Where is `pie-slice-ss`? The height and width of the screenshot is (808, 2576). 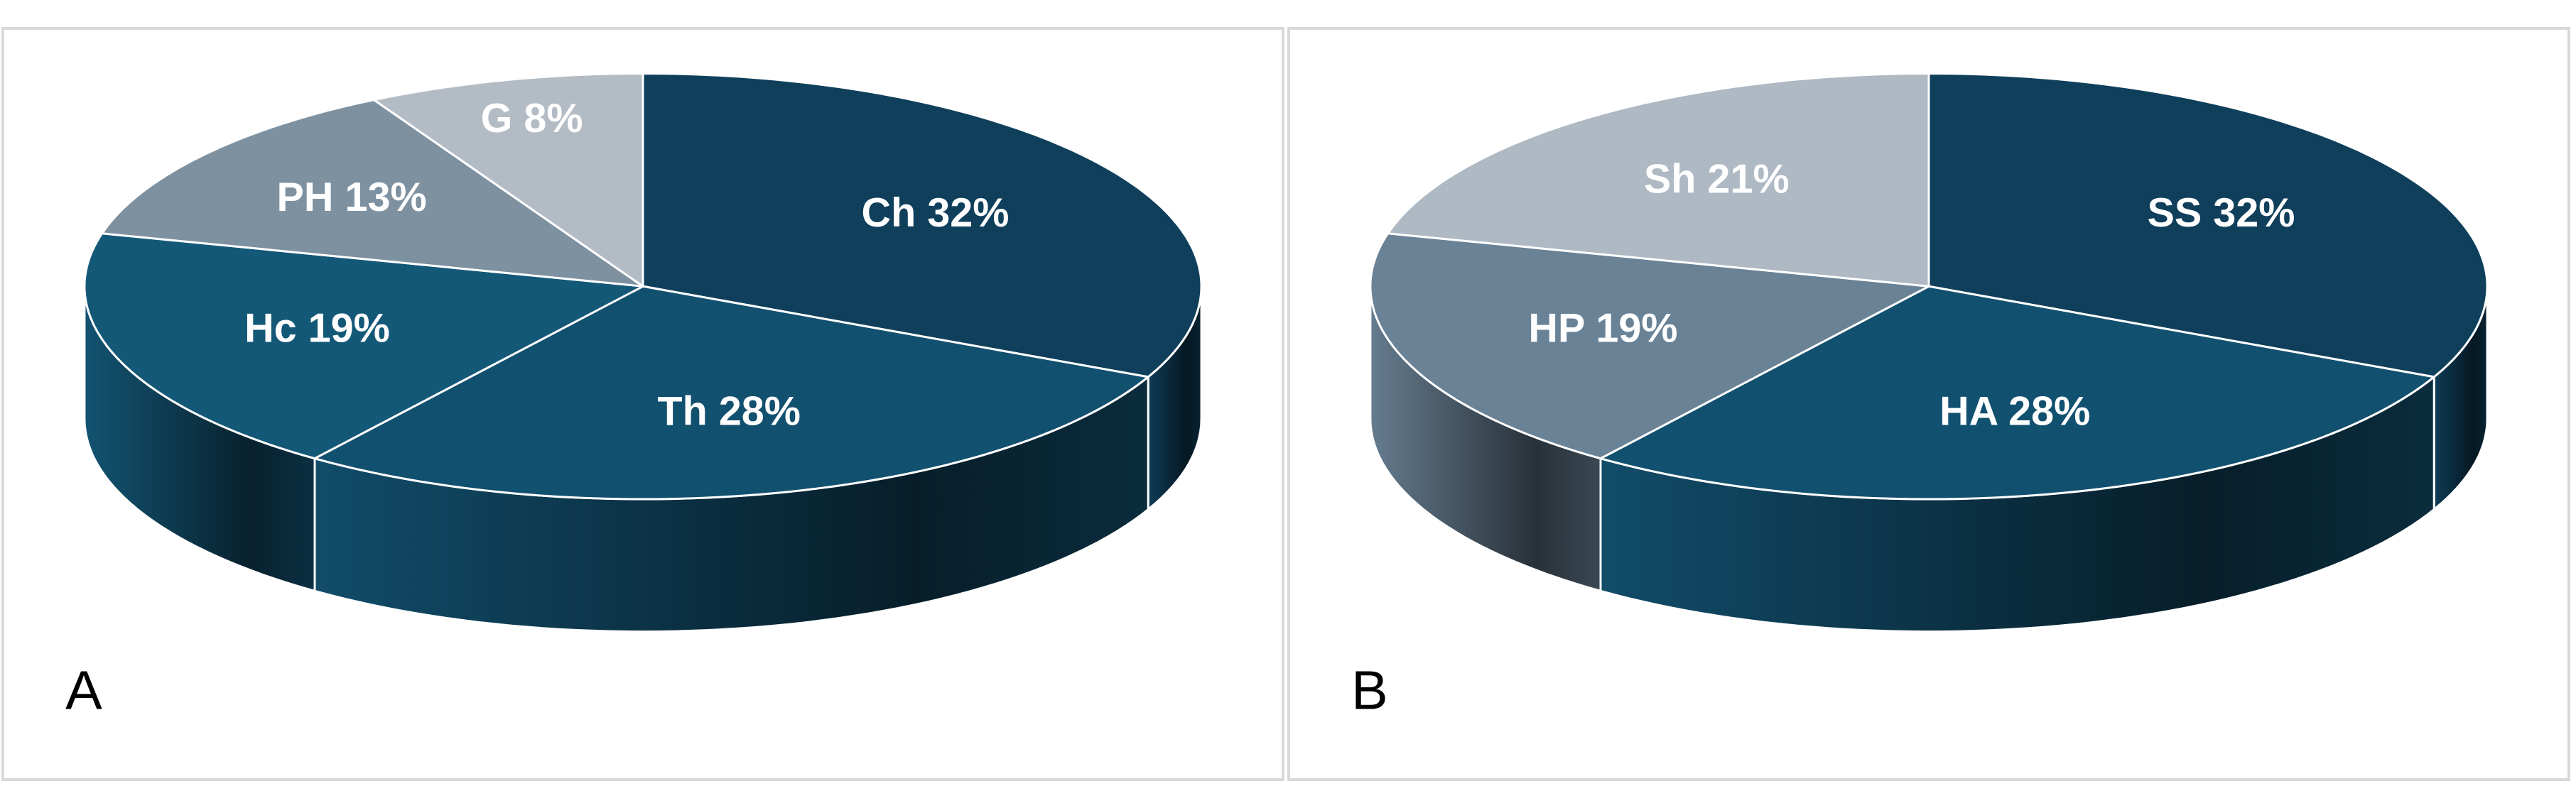
pie-slice-ss is located at coordinates (2208, 225).